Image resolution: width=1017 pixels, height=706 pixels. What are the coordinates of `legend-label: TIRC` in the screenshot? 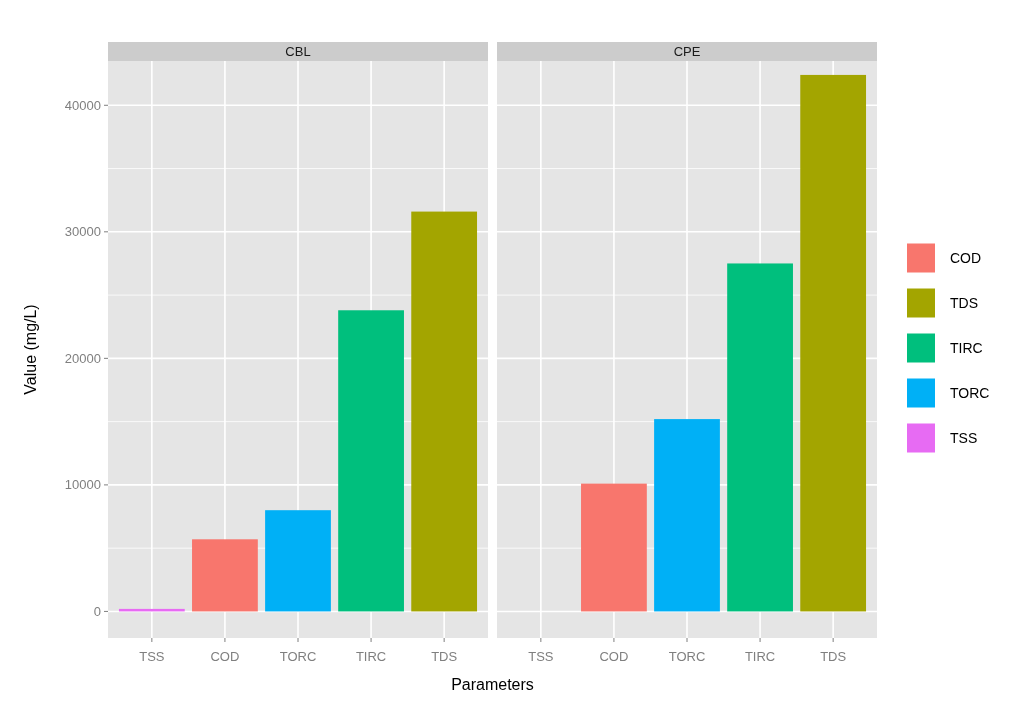 It's located at (966, 347).